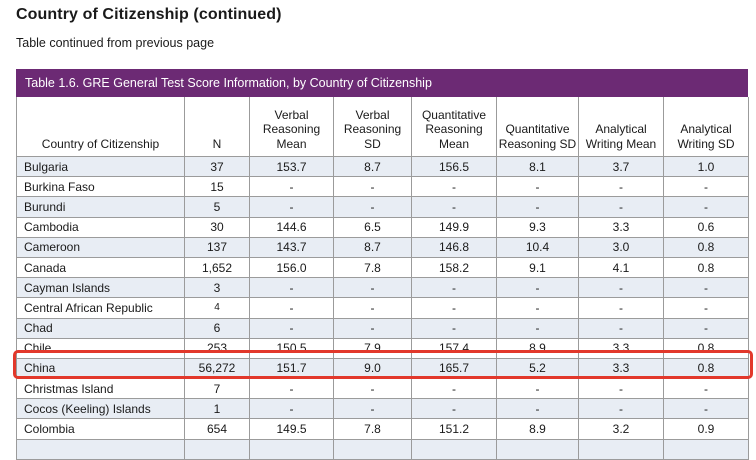 The height and width of the screenshot is (460, 756). Describe the element at coordinates (100, 348) in the screenshot. I see `country-cell: Chile` at that location.